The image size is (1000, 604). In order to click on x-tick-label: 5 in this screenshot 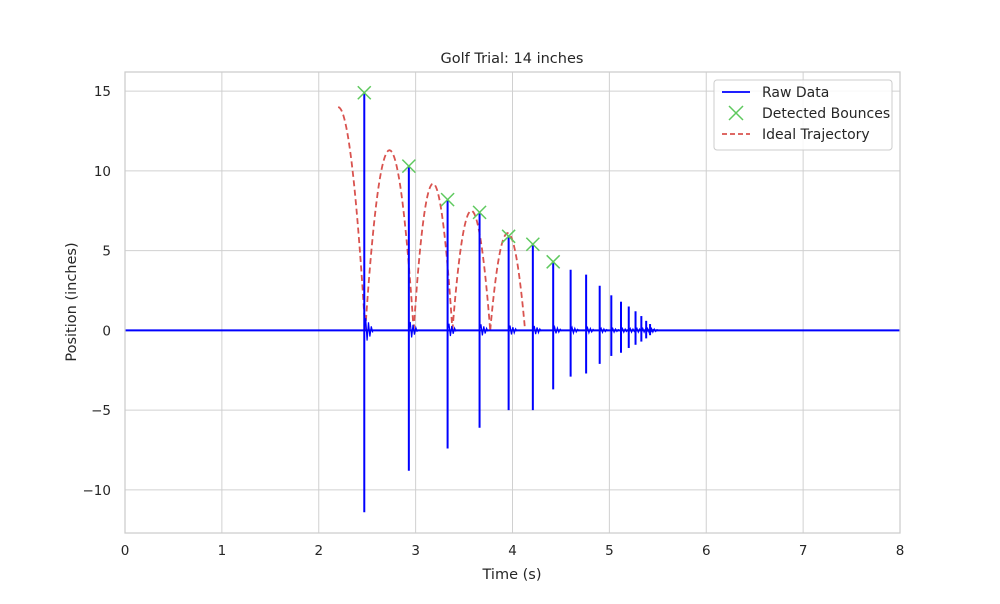, I will do `click(609, 551)`.